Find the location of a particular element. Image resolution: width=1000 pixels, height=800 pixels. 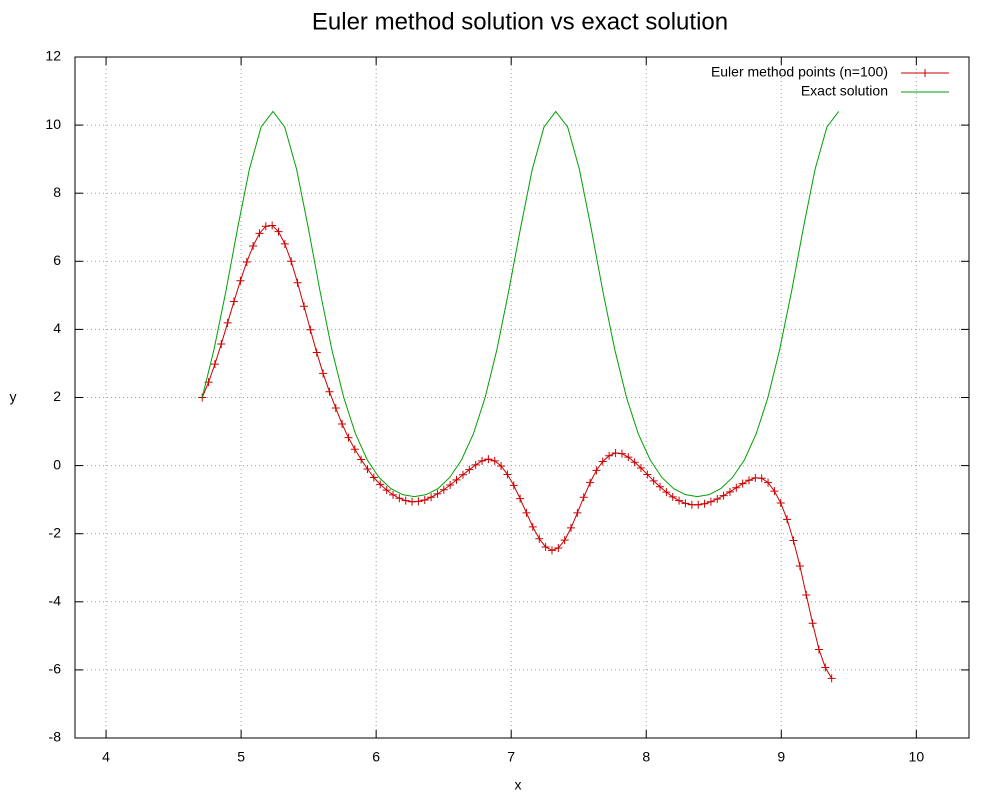

y-tick-label: -6 is located at coordinates (55, 669).